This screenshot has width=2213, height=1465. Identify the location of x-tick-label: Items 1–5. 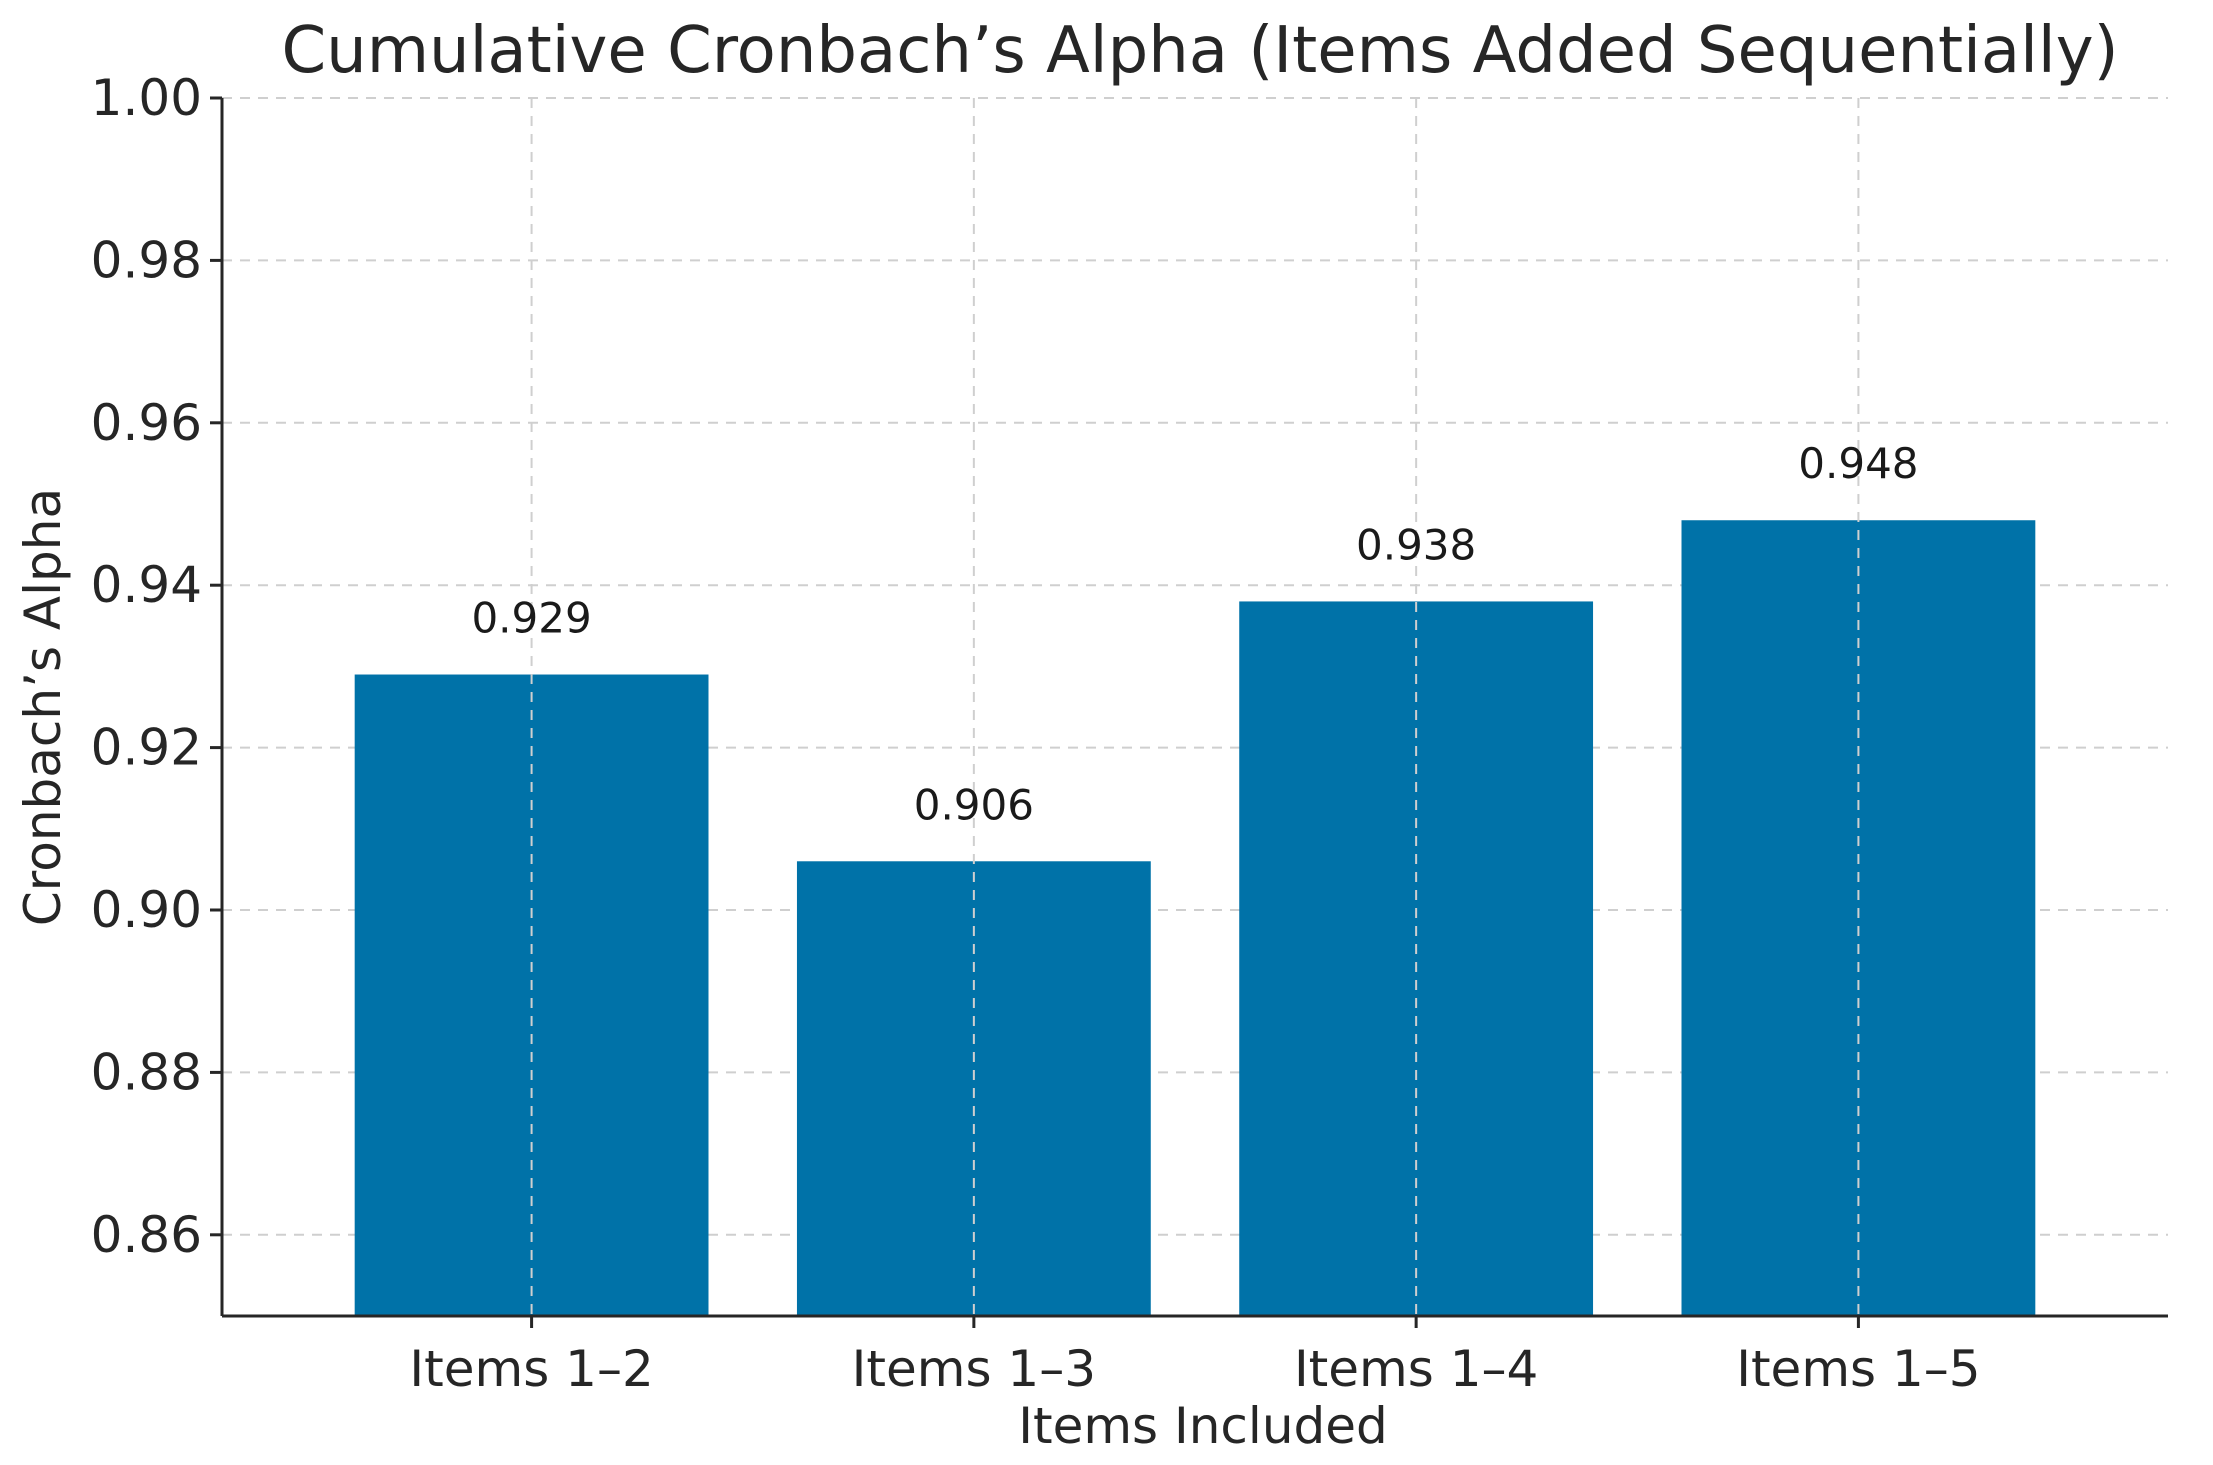
(1858, 1369).